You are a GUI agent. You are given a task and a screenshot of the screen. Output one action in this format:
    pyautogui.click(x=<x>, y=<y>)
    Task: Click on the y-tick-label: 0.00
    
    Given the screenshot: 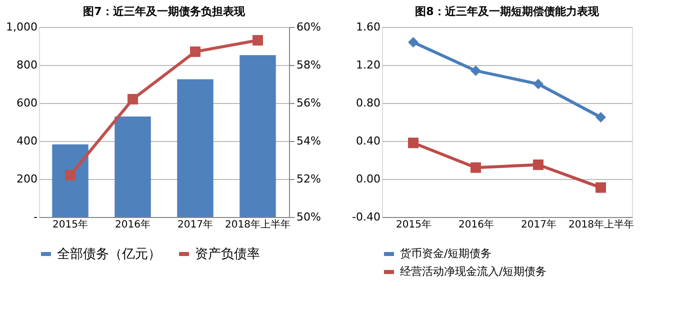 What is the action you would take?
    pyautogui.click(x=368, y=179)
    